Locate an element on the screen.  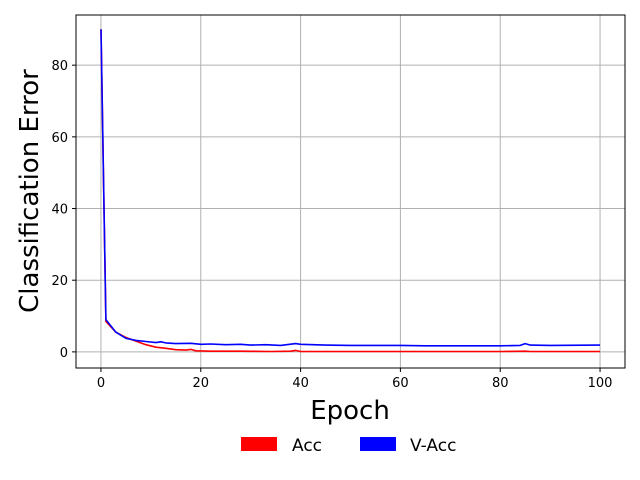
y-tick-label: 20 is located at coordinates (59, 281).